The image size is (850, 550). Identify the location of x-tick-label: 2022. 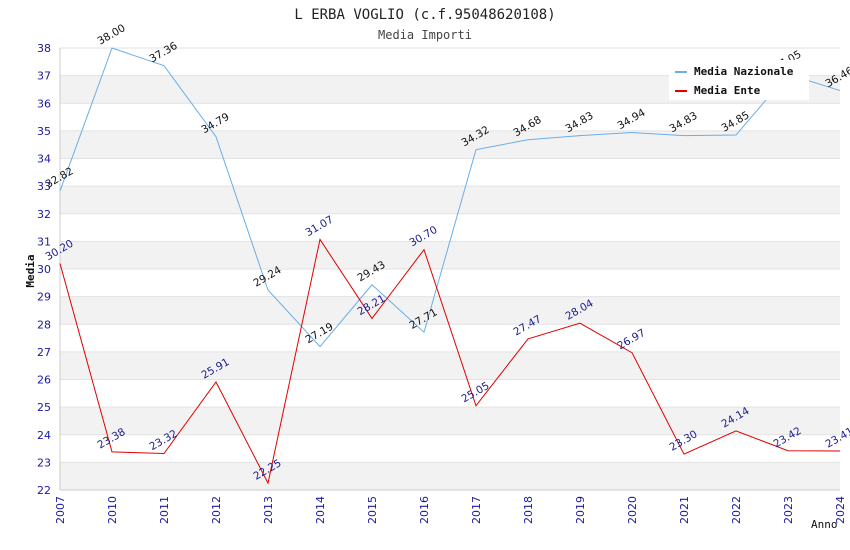
(736, 510).